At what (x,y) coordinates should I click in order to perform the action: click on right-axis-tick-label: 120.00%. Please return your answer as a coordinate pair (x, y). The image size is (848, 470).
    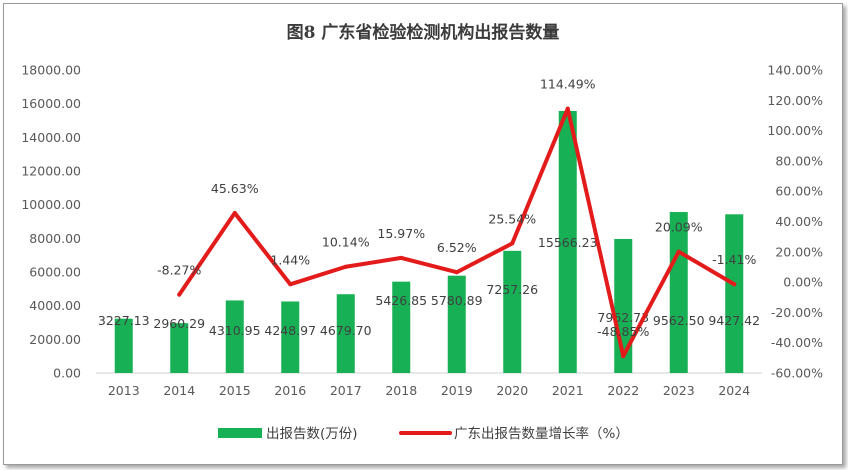
    Looking at the image, I should click on (795, 100).